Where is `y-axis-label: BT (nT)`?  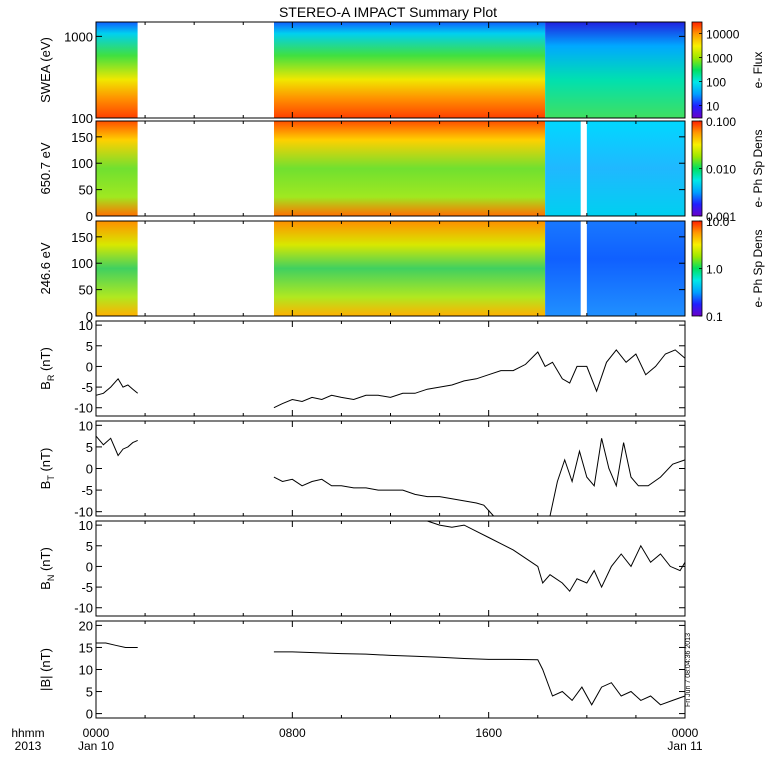 y-axis-label: BT (nT) is located at coordinates (47, 469).